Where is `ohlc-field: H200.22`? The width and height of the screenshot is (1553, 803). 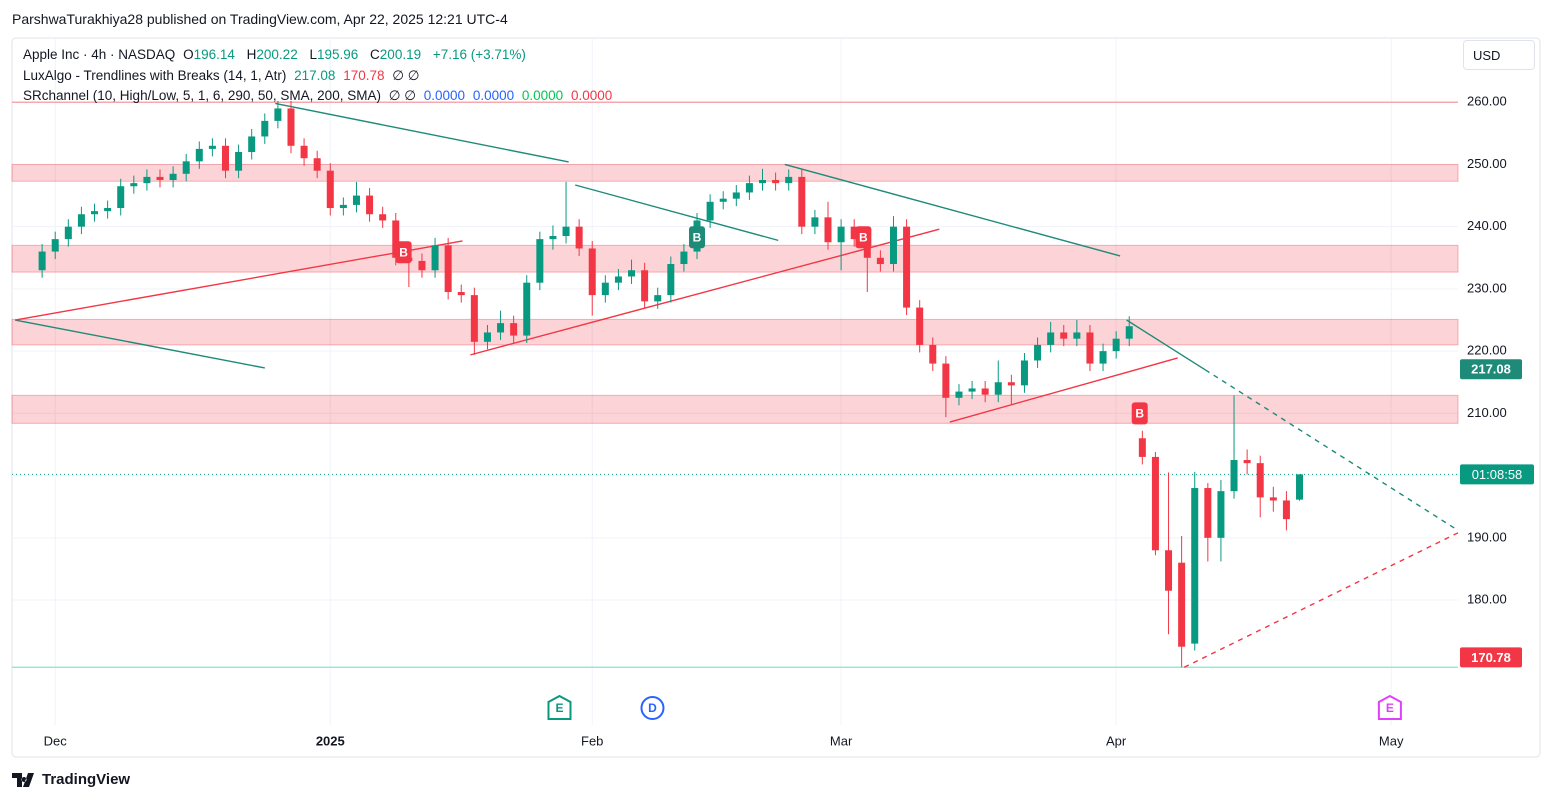
ohlc-field: H200.22 is located at coordinates (274, 54).